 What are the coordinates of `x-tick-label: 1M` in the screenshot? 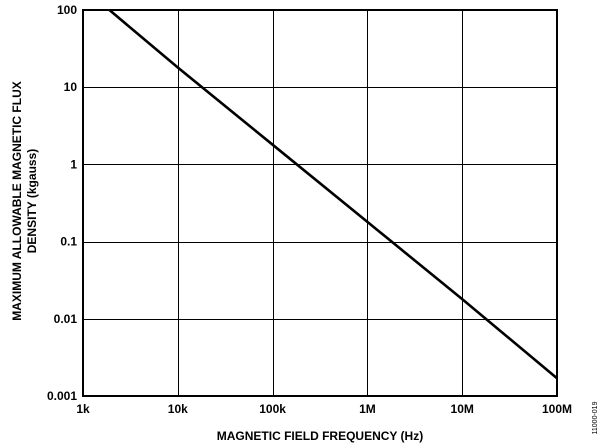 It's located at (367, 409).